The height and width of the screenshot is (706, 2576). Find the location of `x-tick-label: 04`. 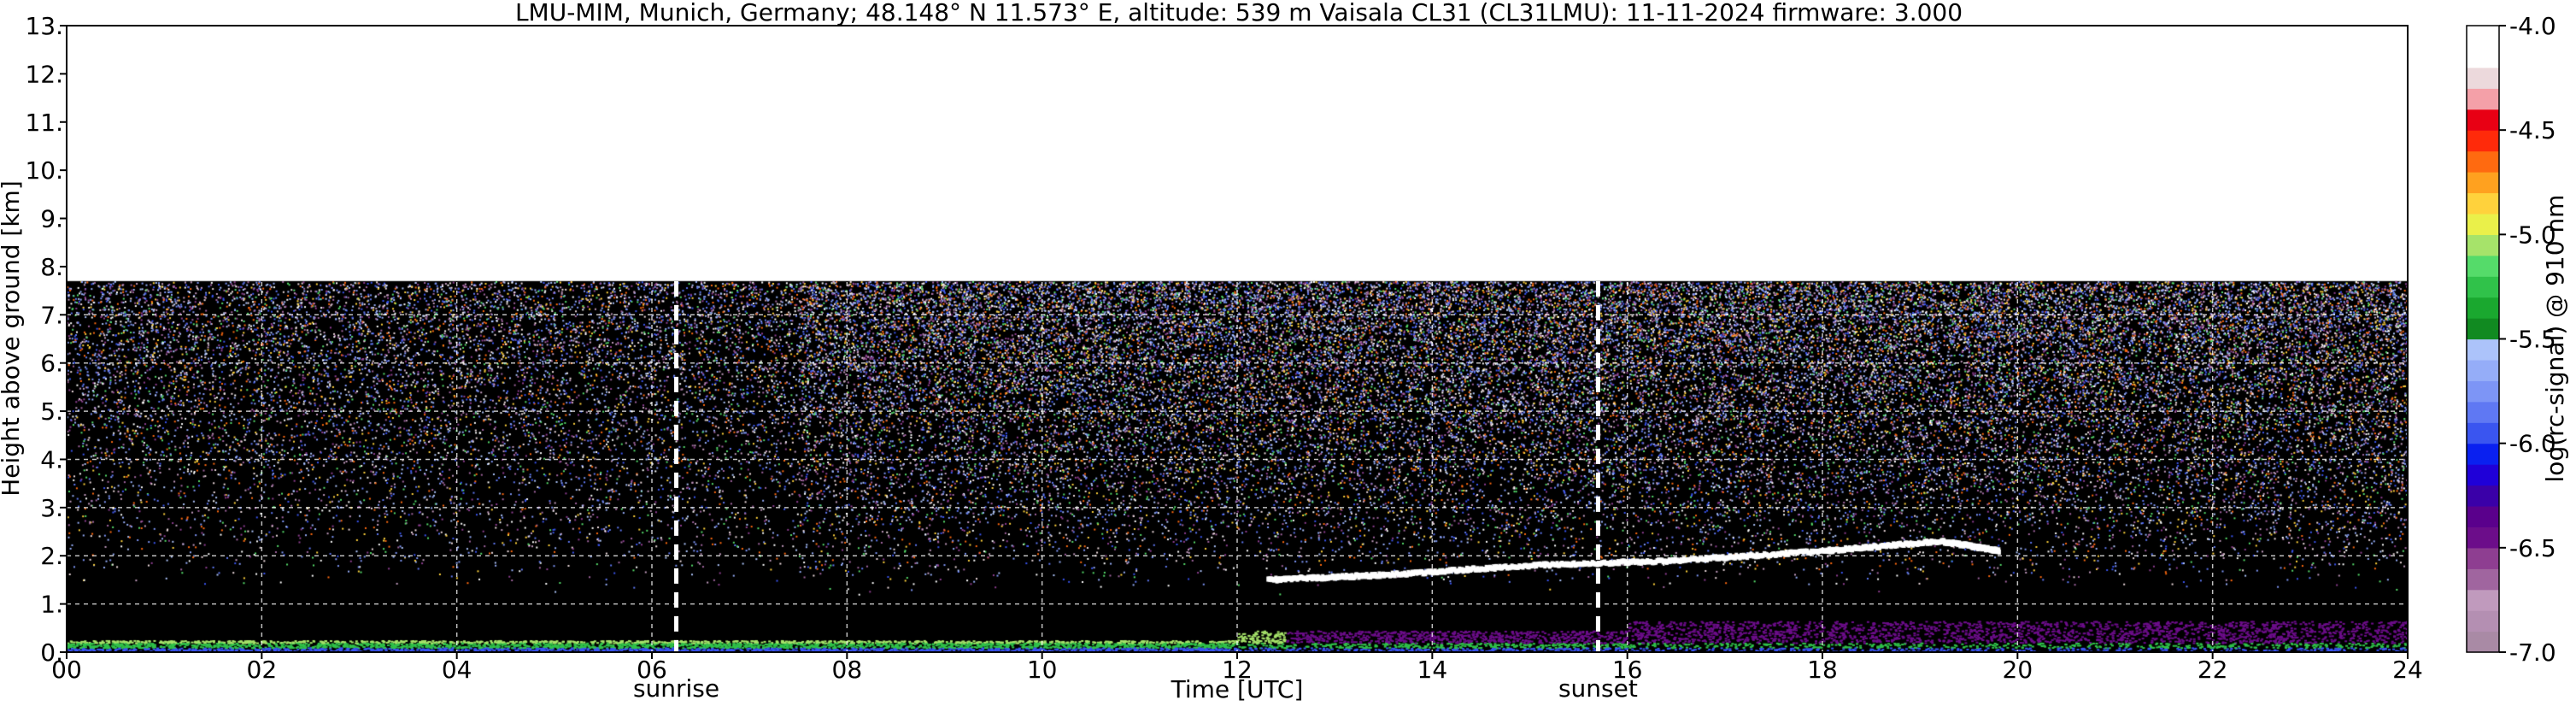

x-tick-label: 04 is located at coordinates (457, 670).